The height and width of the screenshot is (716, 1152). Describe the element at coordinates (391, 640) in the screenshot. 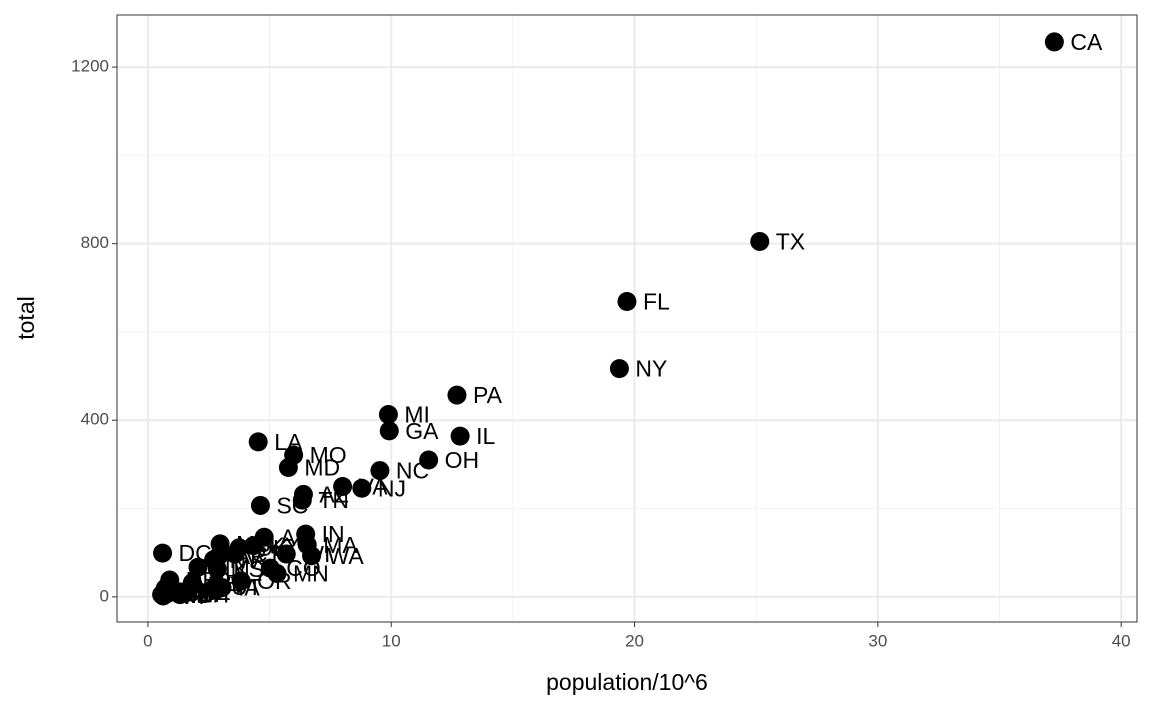

I see `x-tick-label: 10` at that location.